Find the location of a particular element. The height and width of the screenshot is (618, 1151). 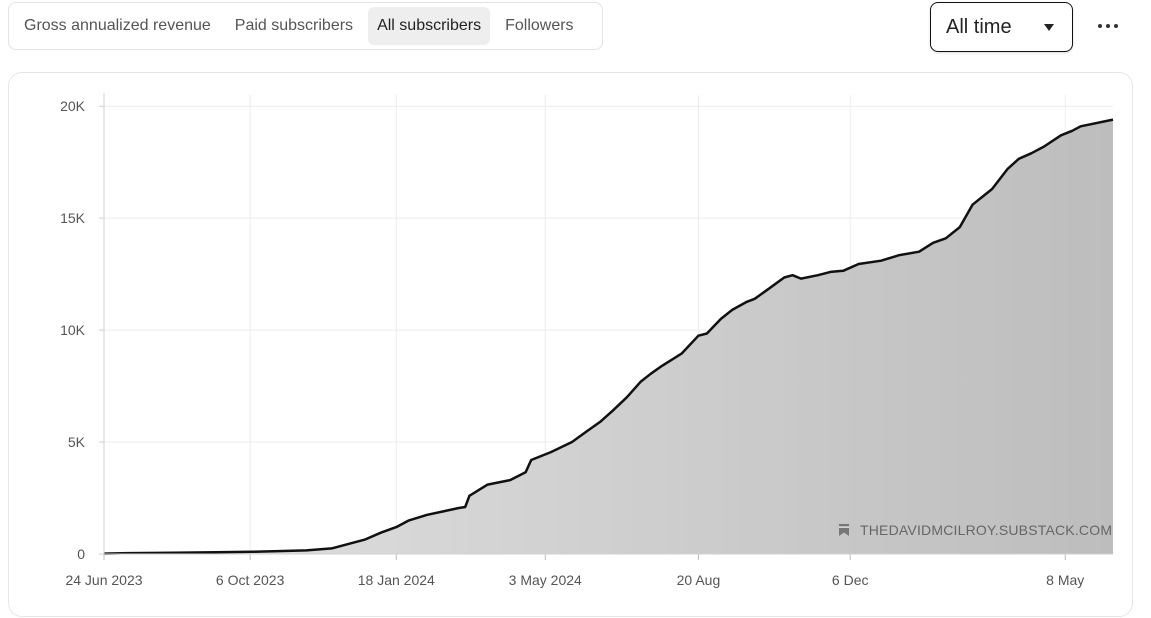

y-tick-label: 15K is located at coordinates (73, 218).